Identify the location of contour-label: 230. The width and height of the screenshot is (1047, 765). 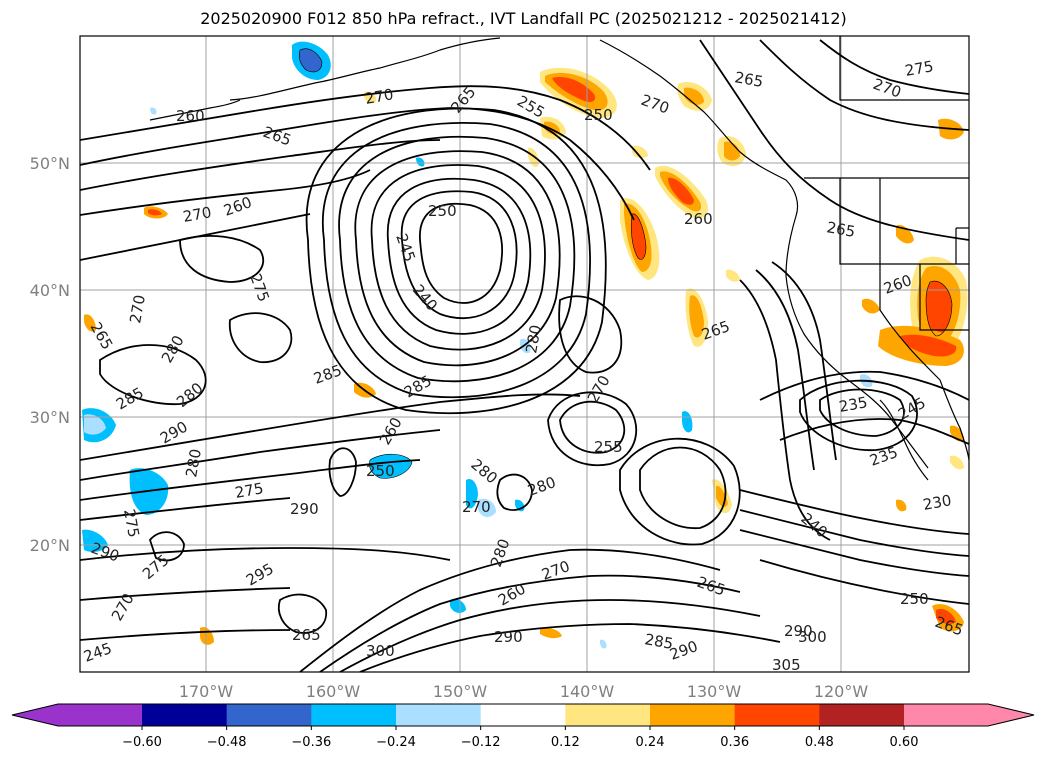
(937, 502).